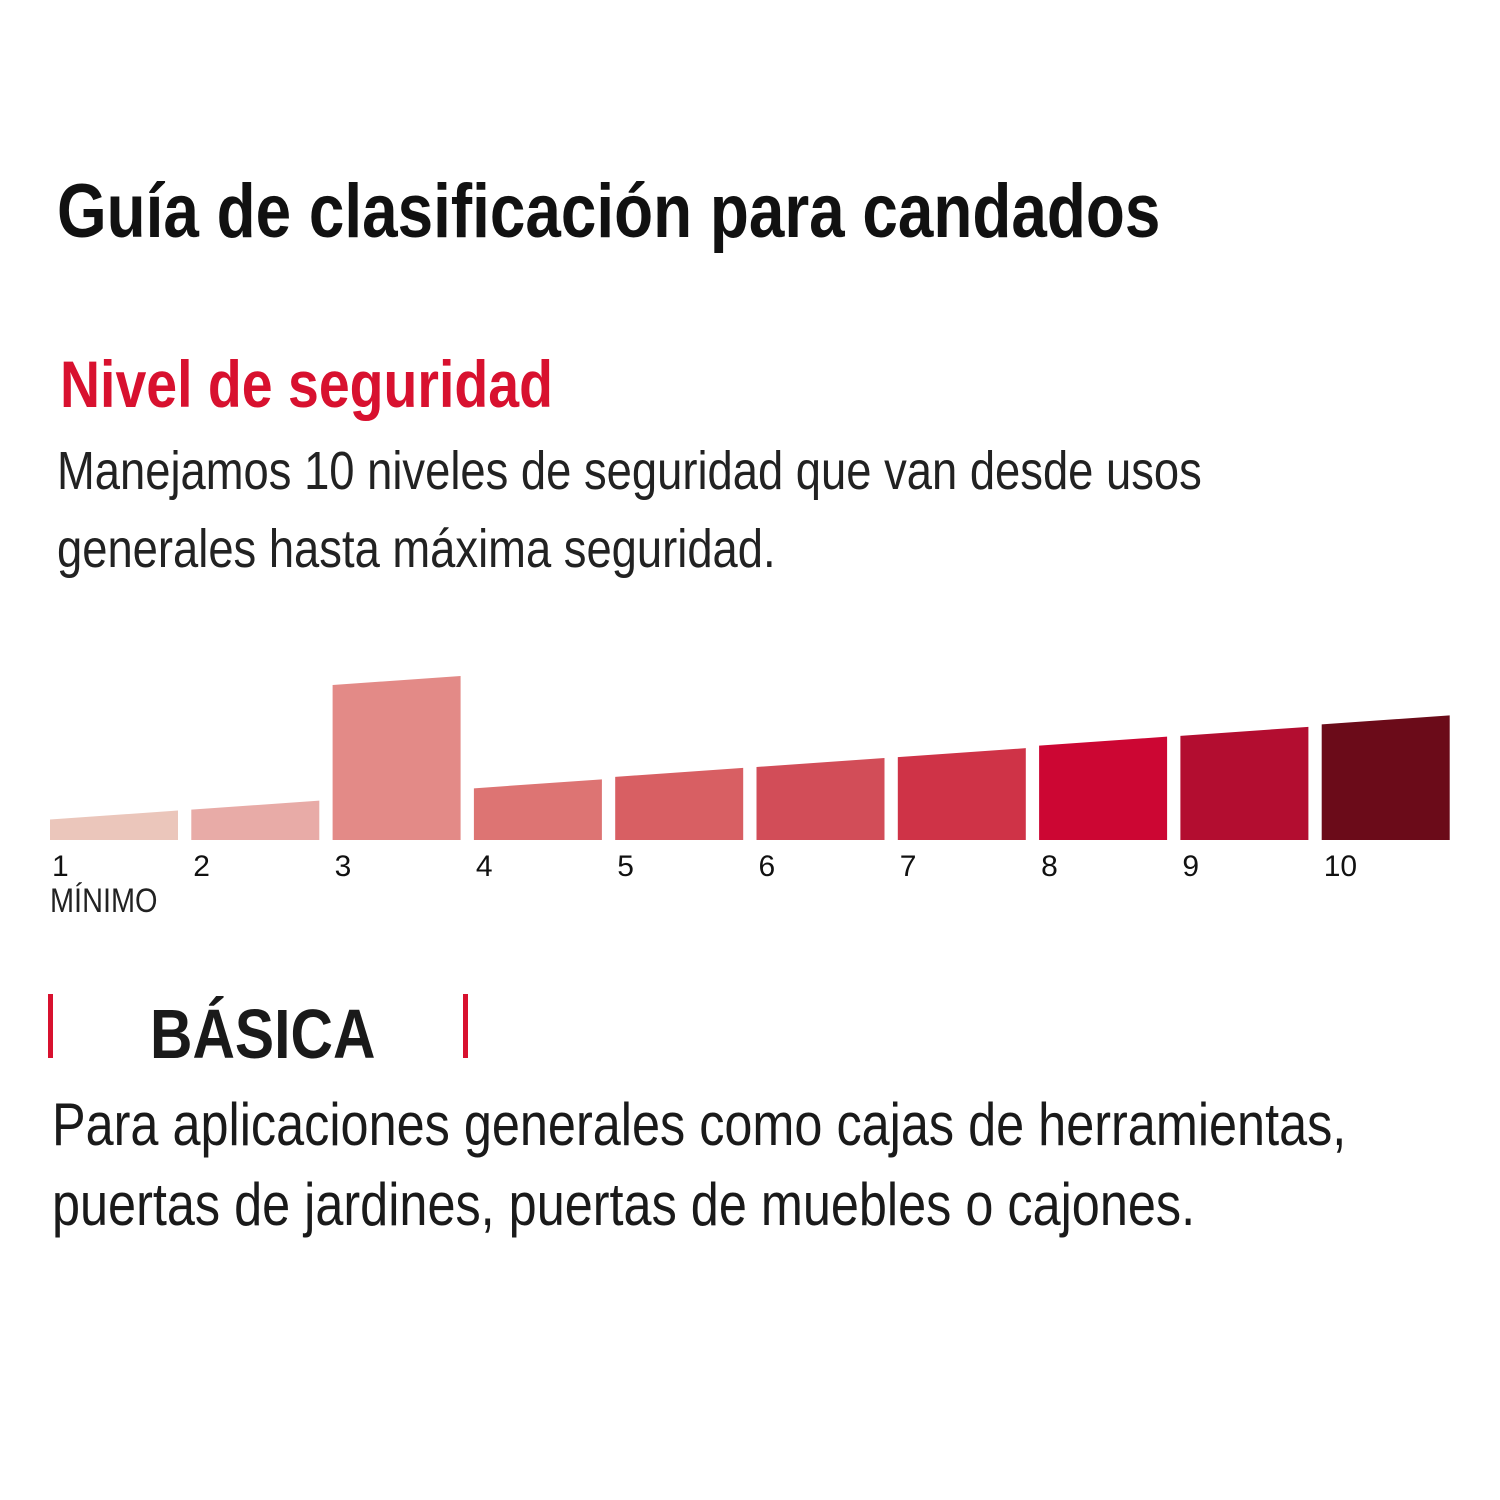 The width and height of the screenshot is (1500, 1500). Describe the element at coordinates (1340, 866) in the screenshot. I see `tick-label: 10` at that location.